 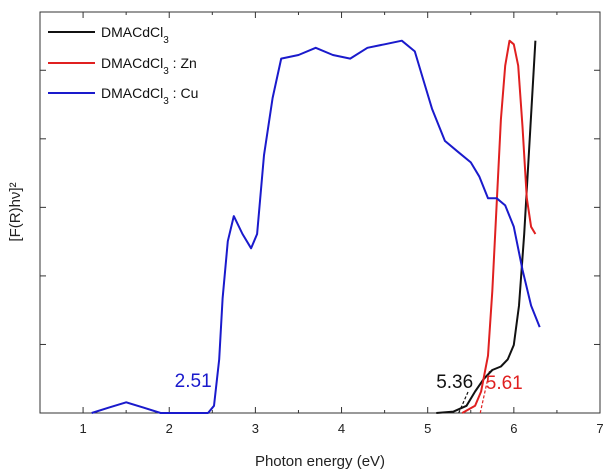 I want to click on x-axis-title: Photon energy (eV), so click(x=320, y=461).